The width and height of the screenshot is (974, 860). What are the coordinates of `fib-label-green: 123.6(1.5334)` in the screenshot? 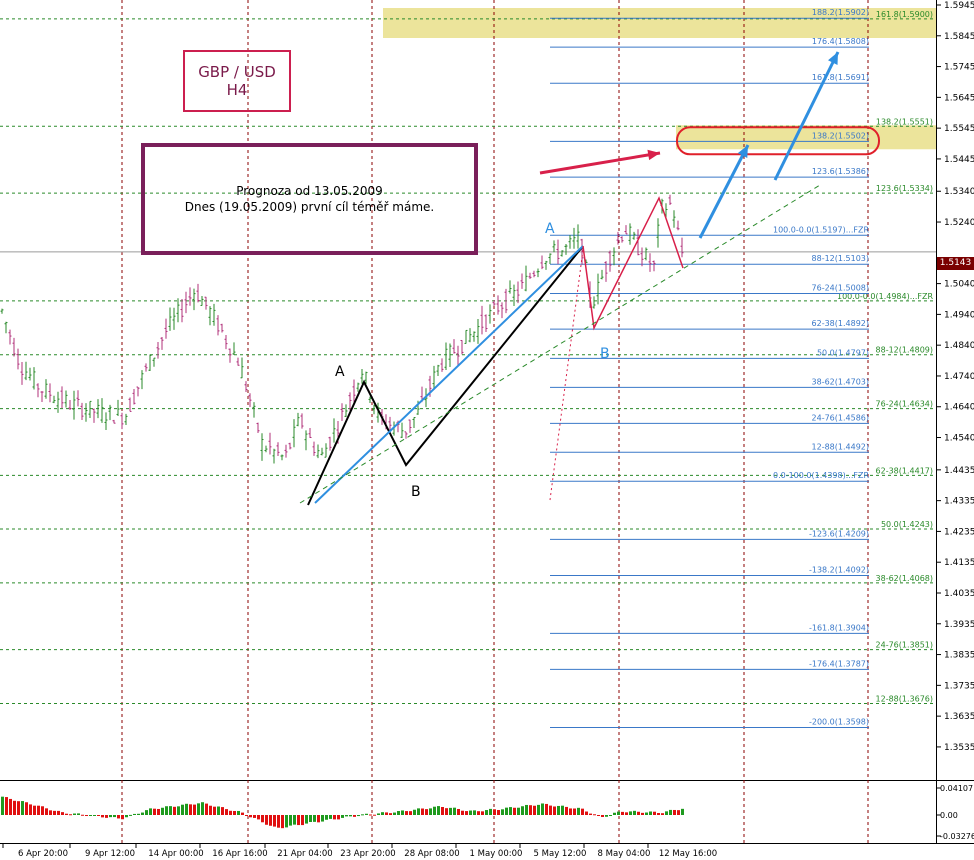 It's located at (904, 188).